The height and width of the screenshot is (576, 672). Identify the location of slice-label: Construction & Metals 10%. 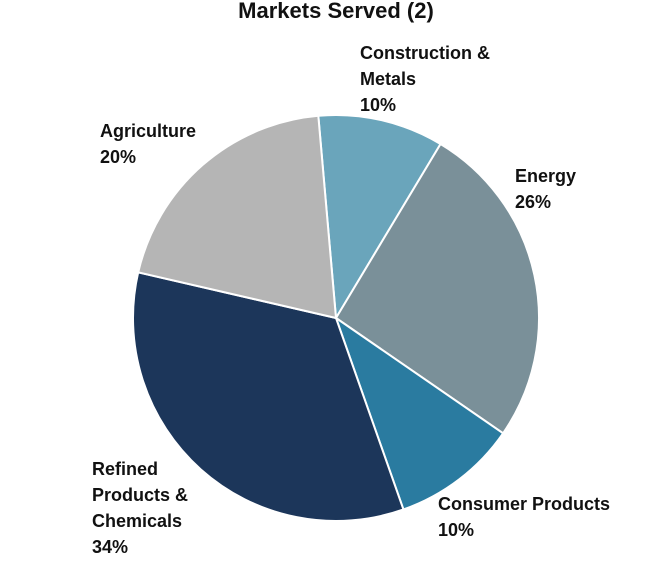
(445, 79).